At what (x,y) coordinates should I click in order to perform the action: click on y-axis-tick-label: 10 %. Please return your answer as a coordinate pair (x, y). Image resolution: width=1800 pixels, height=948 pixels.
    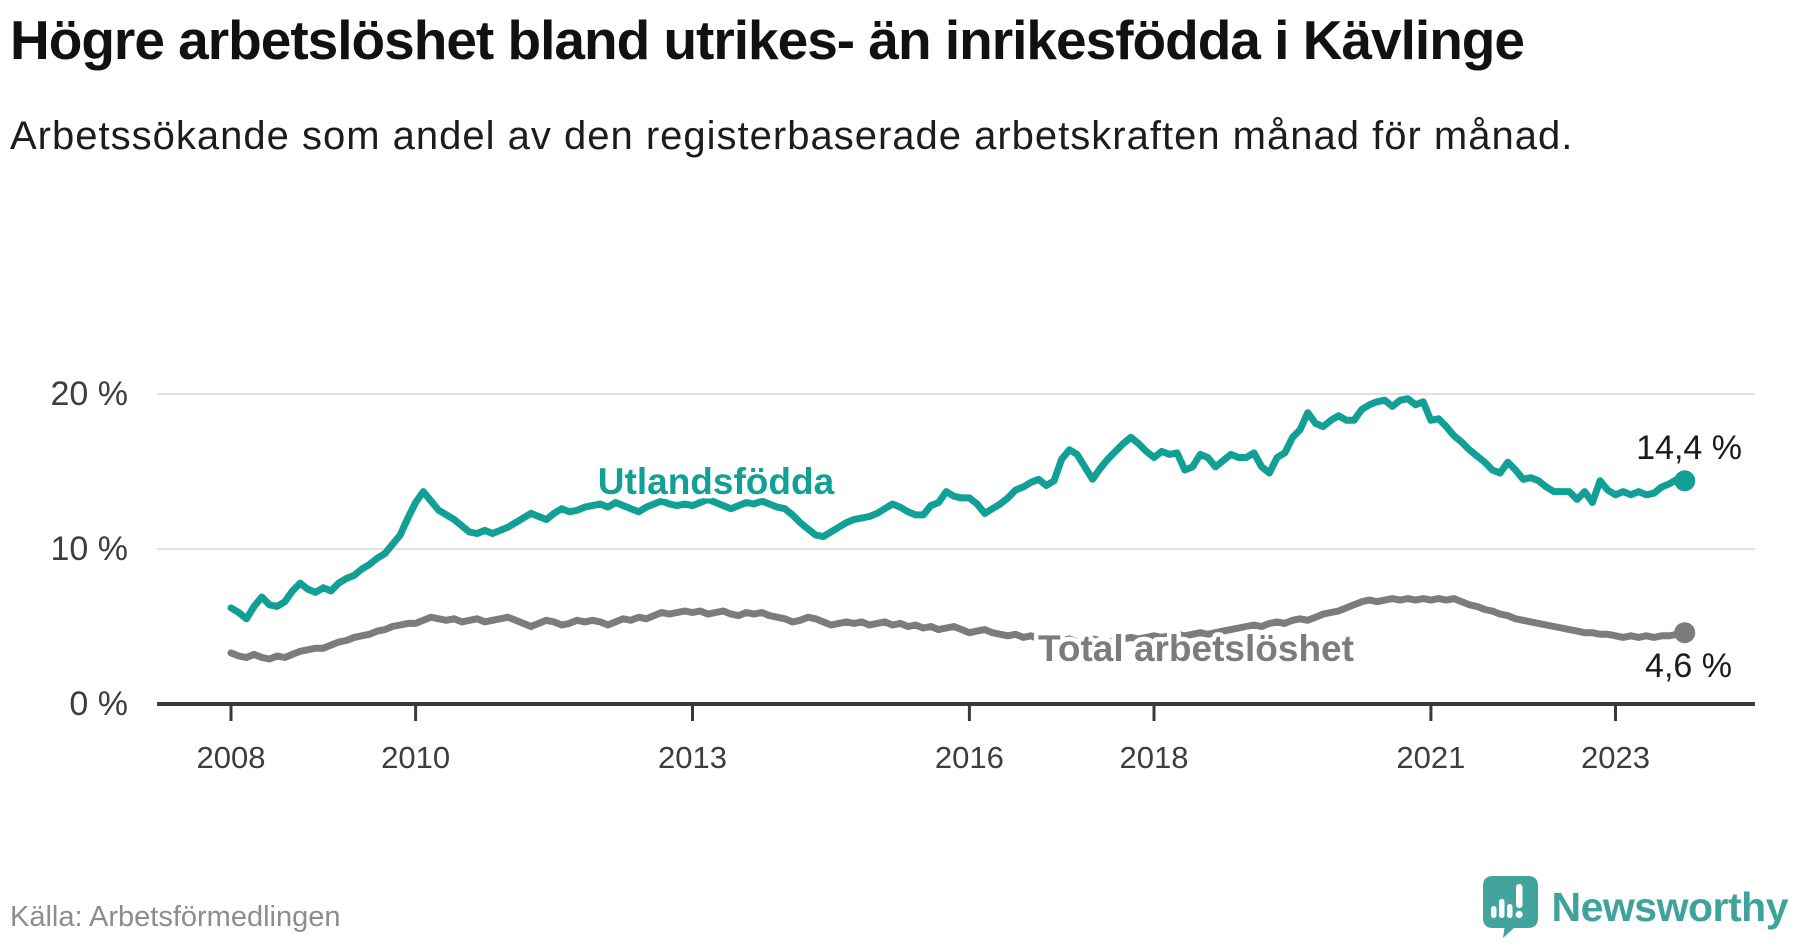
    Looking at the image, I should click on (90, 549).